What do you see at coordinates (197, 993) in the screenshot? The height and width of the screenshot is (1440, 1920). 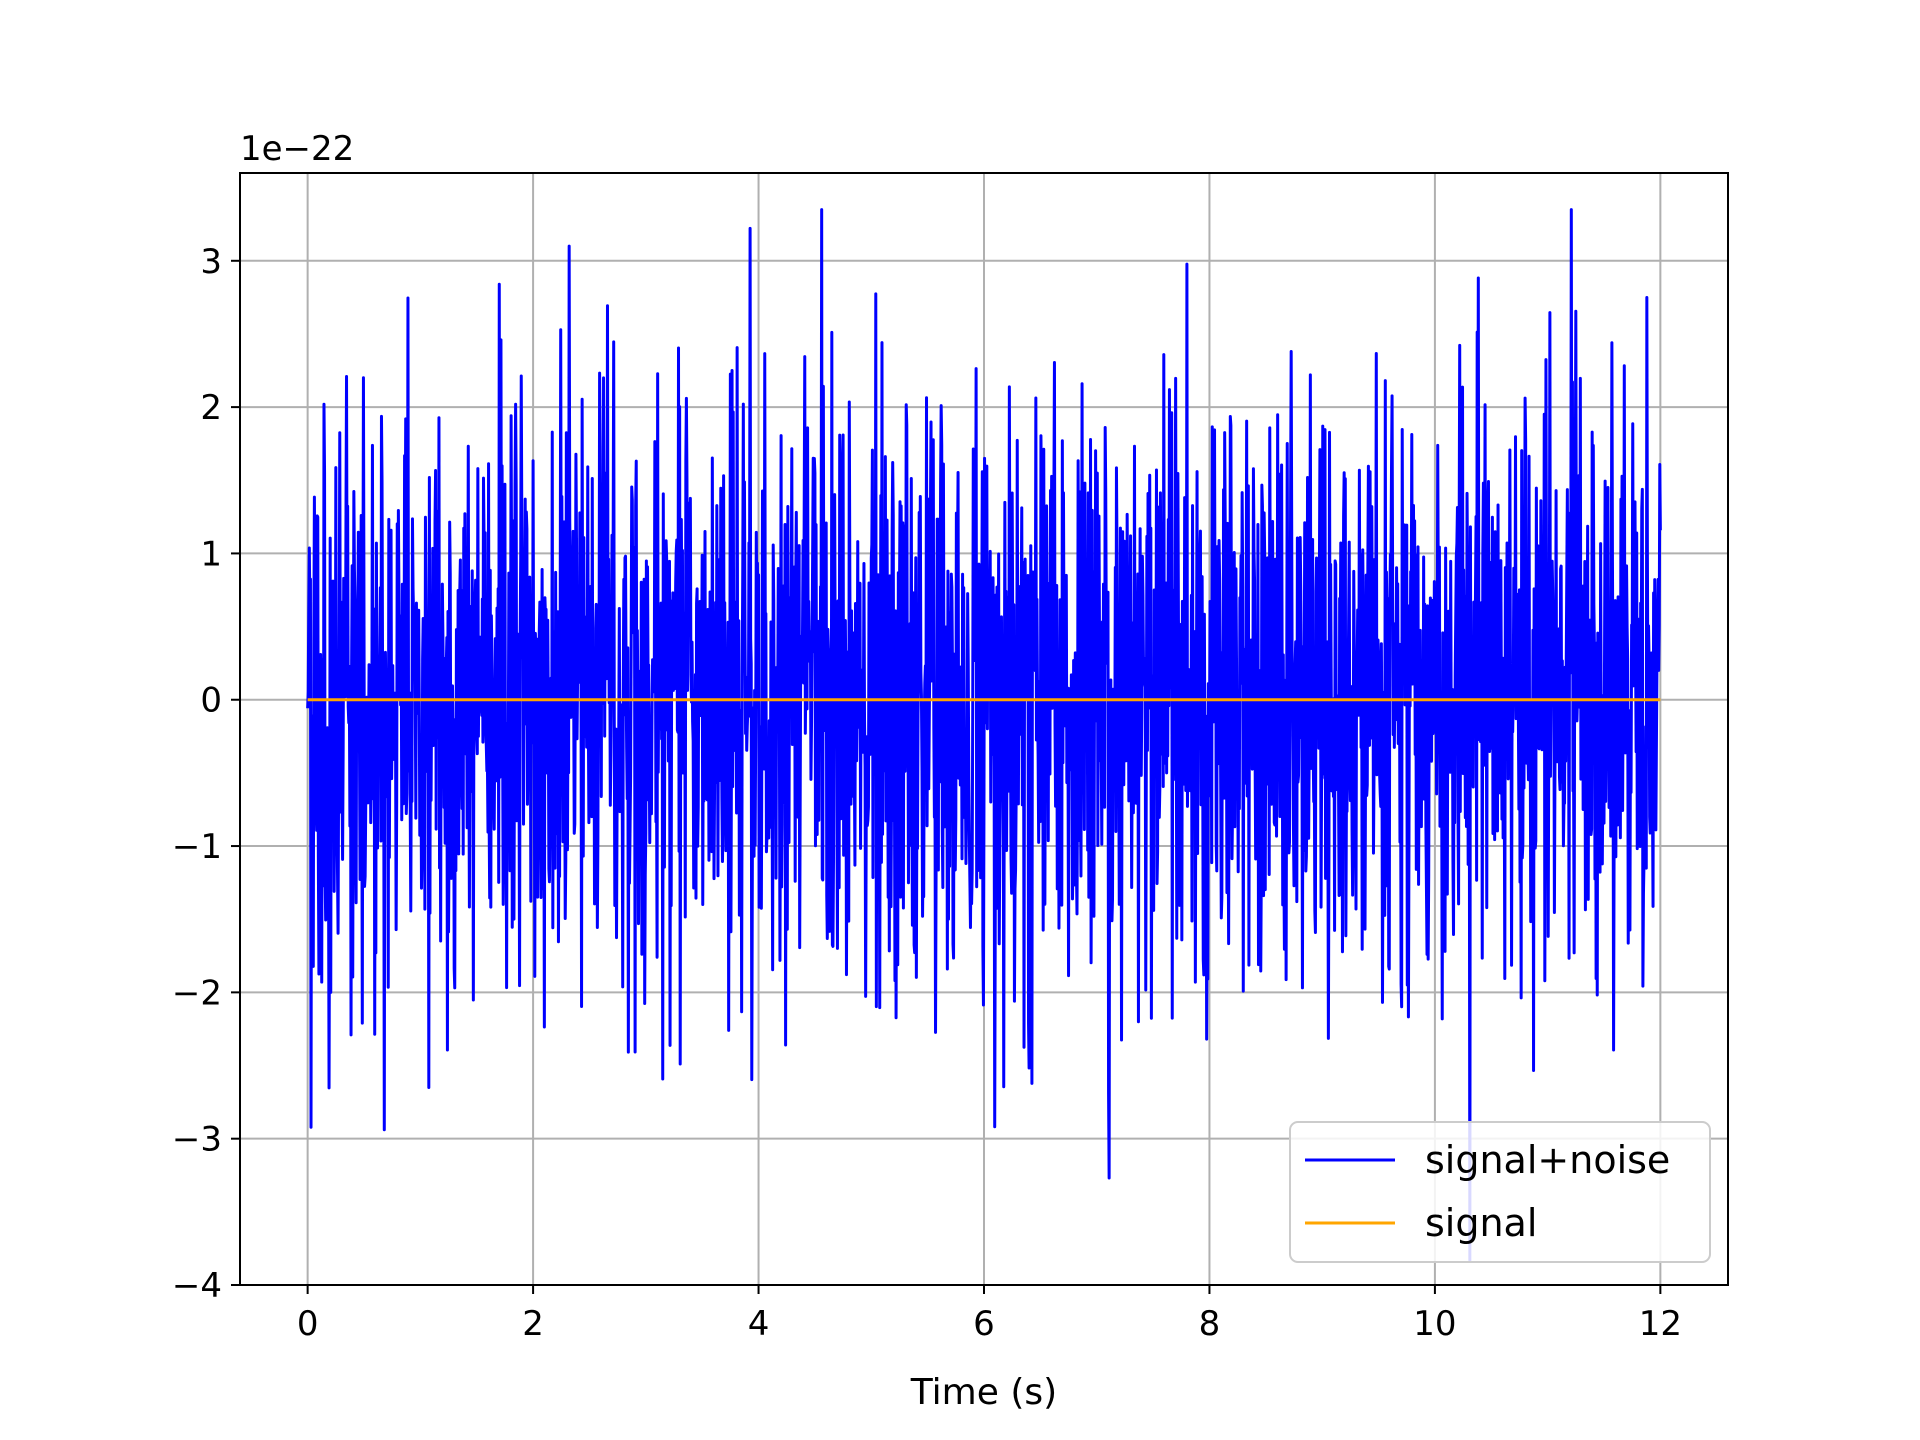 I see `y-tick-label: −2` at bounding box center [197, 993].